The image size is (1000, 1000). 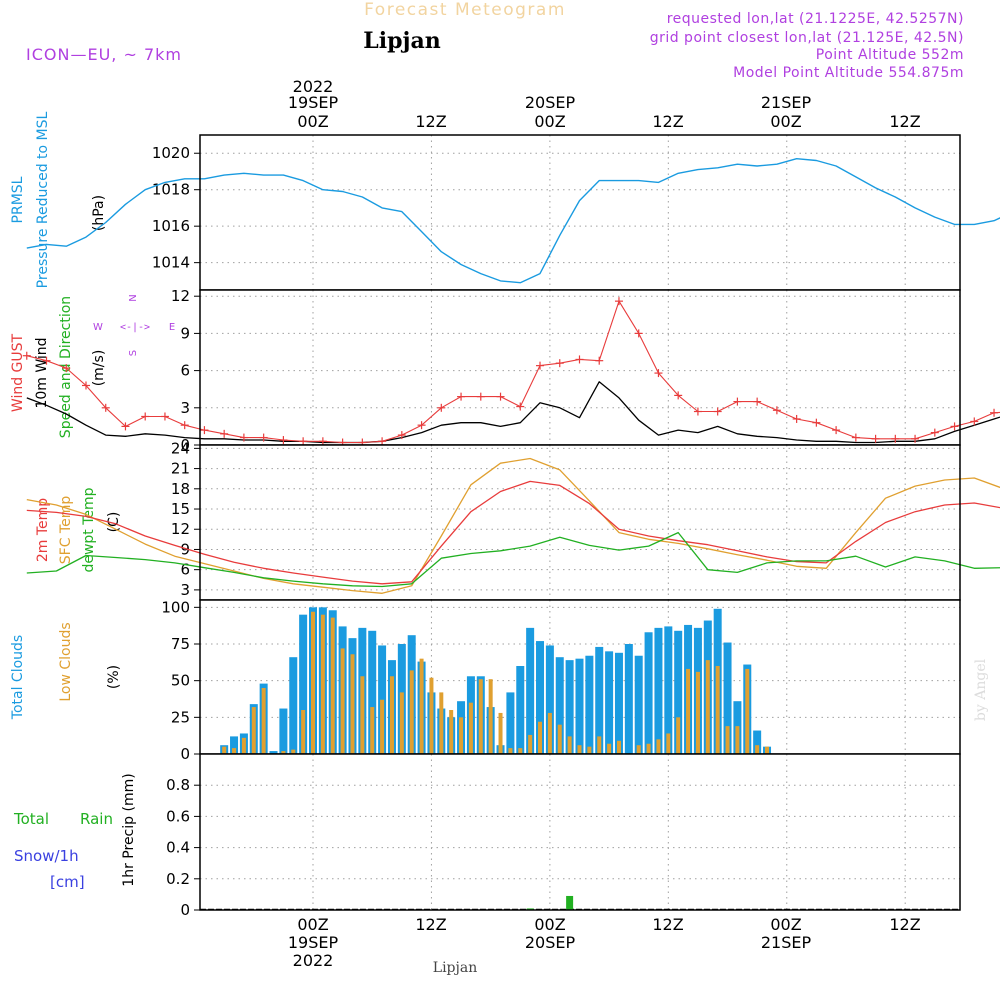 I want to click on low-clouds-label: Low Clouds, so click(x=66, y=661).